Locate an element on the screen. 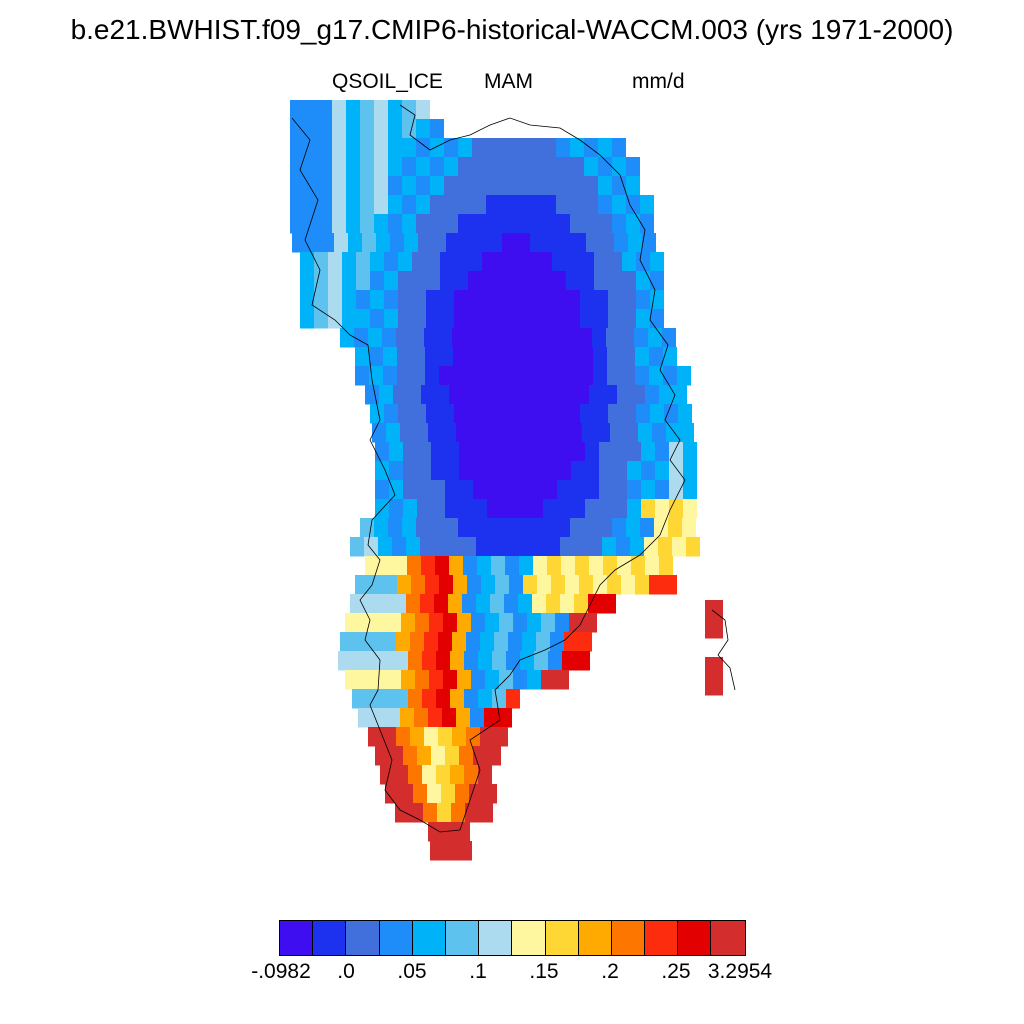  variable-label: QSOIL_ICE is located at coordinates (387, 81).